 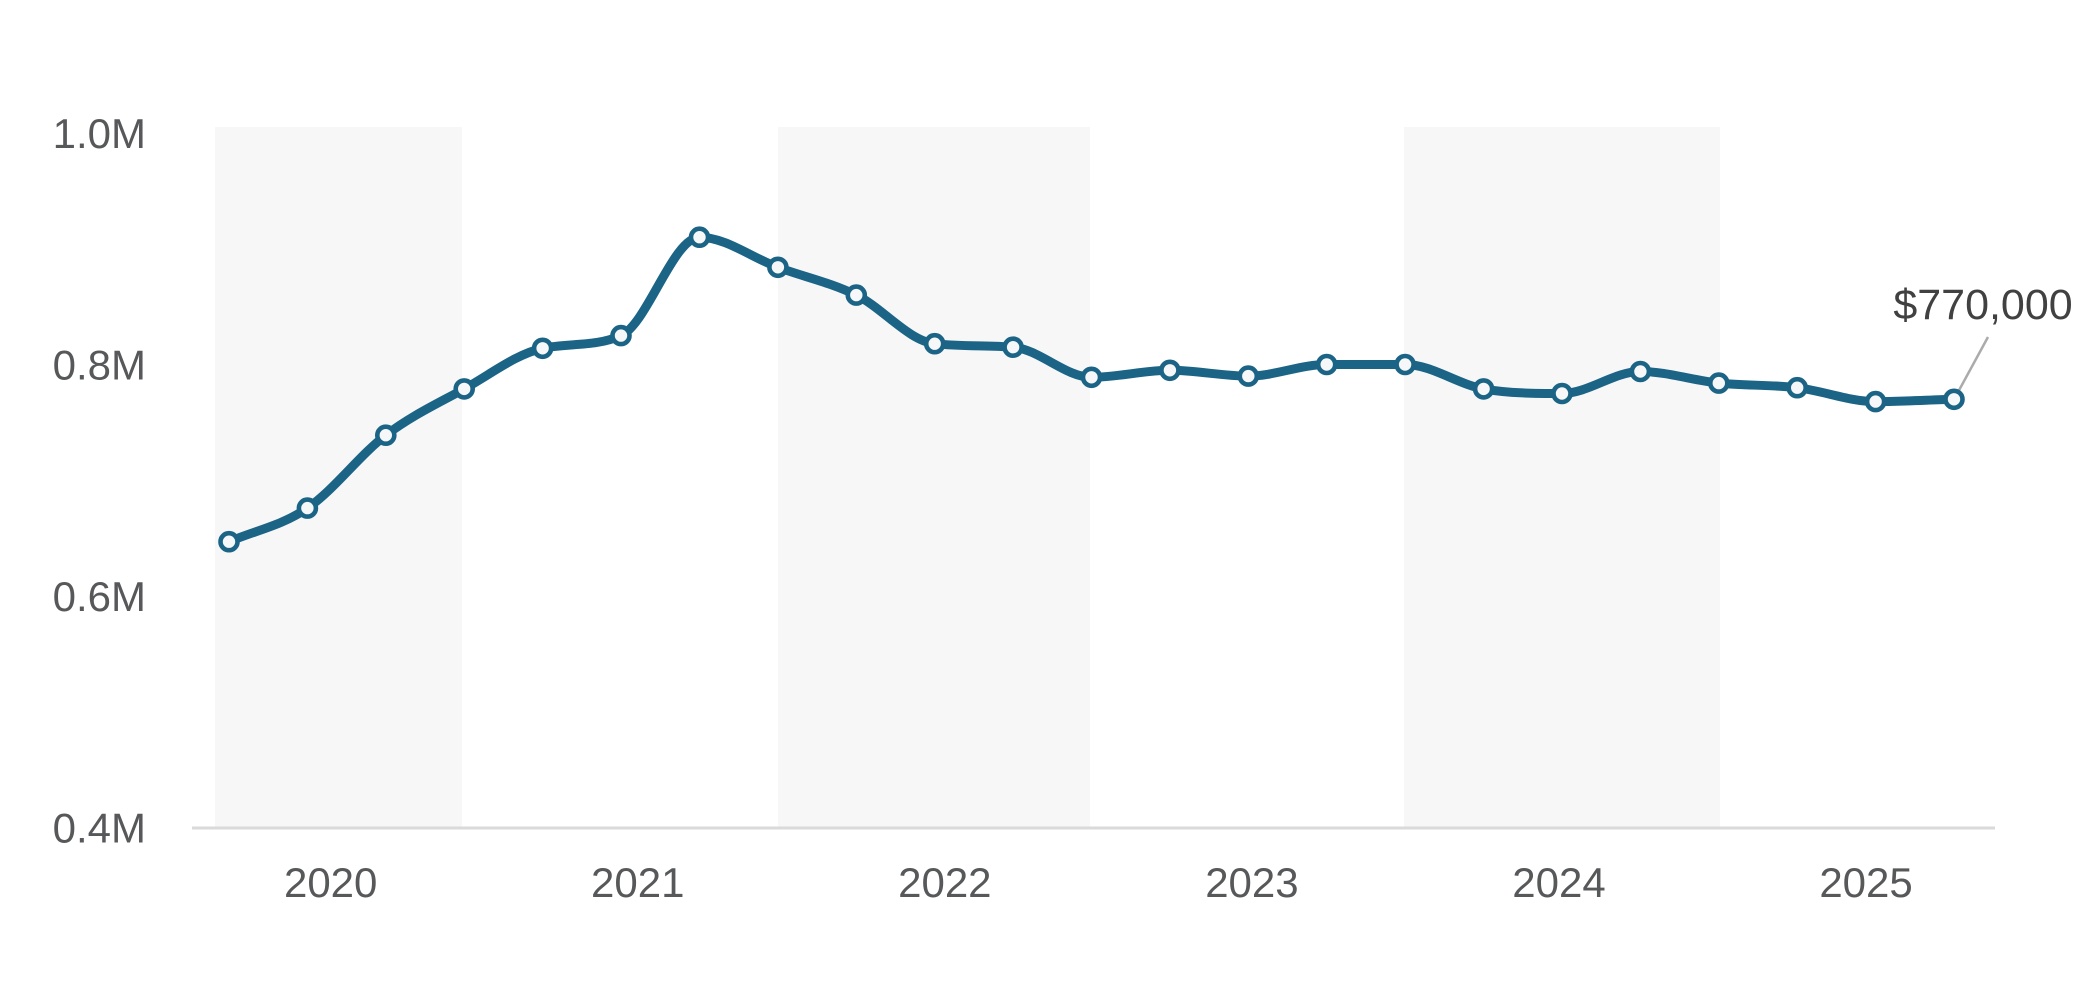 What do you see at coordinates (944, 882) in the screenshot?
I see `x-axis-tick-label: 2022` at bounding box center [944, 882].